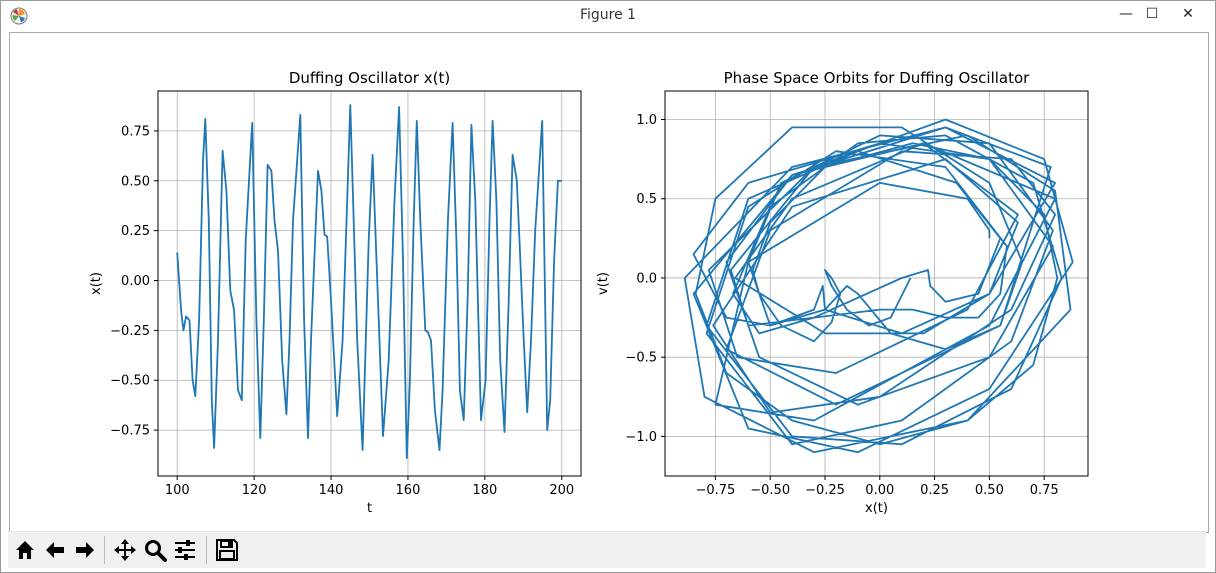 The height and width of the screenshot is (573, 1216). I want to click on x-tick-label: 0.00, so click(879, 490).